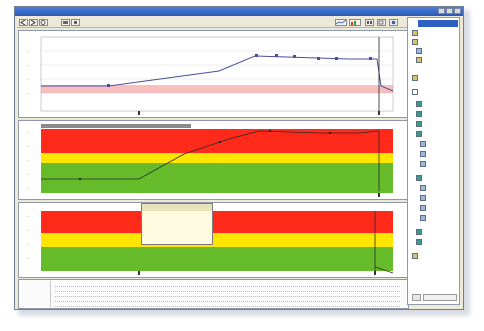 Image resolution: width=484 pixels, height=331 pixels. What do you see at coordinates (23, 22) in the screenshot?
I see `back-icon` at bounding box center [23, 22].